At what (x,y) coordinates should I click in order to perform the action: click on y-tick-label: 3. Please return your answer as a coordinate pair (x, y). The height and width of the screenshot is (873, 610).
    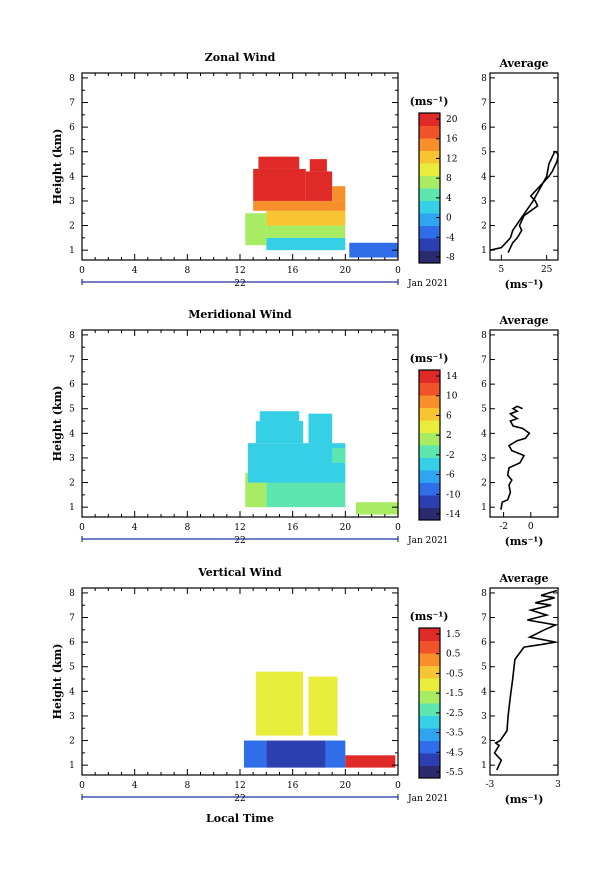
    Looking at the image, I should click on (72, 717).